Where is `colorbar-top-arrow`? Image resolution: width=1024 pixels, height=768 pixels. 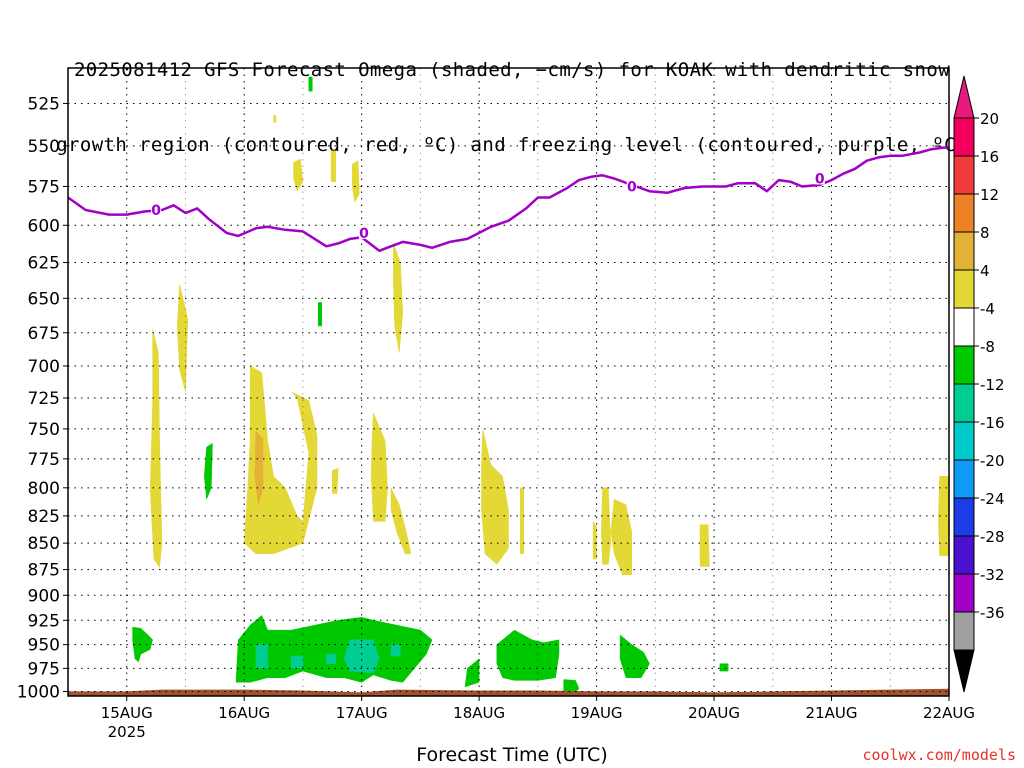 colorbar-top-arrow is located at coordinates (964, 97).